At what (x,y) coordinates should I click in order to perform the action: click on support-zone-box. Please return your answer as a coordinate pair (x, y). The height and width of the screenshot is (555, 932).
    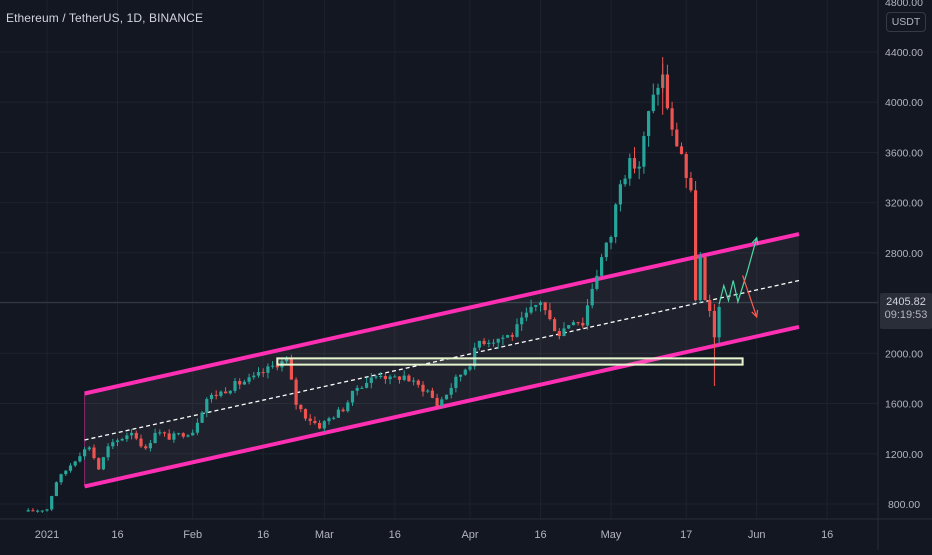
    Looking at the image, I should click on (510, 361).